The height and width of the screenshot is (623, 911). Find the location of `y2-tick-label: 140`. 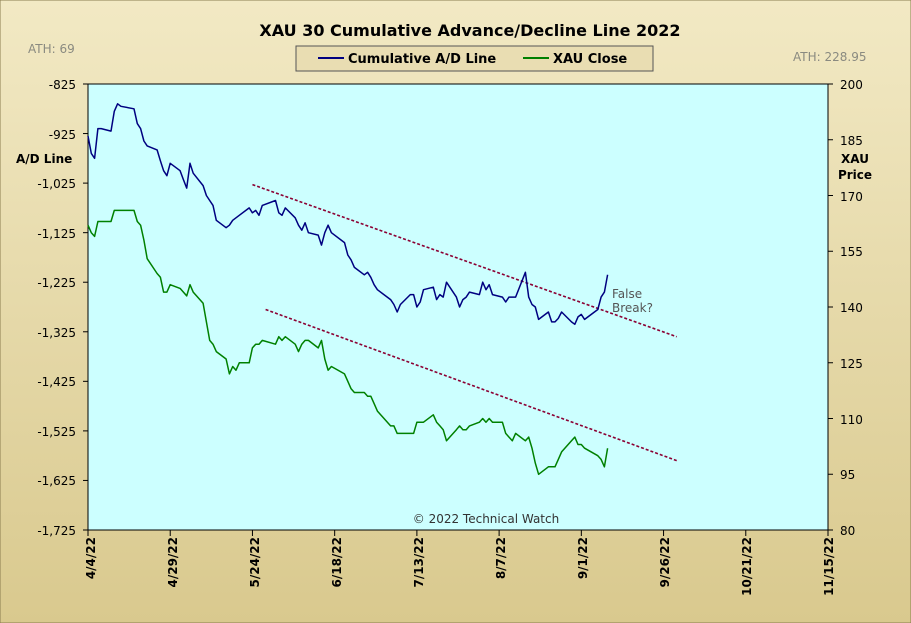

y2-tick-label: 140 is located at coordinates (851, 308).